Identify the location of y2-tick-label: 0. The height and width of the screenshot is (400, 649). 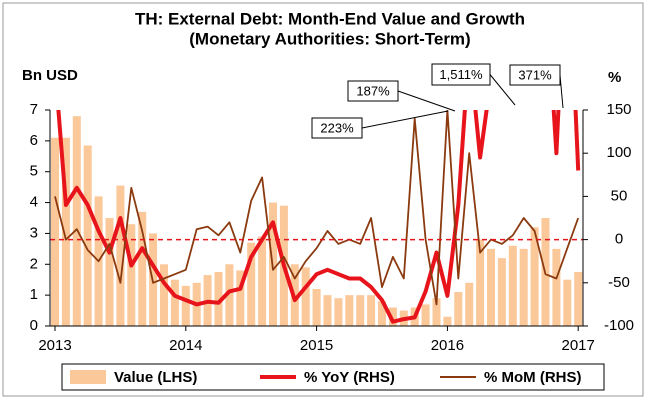
(619, 239).